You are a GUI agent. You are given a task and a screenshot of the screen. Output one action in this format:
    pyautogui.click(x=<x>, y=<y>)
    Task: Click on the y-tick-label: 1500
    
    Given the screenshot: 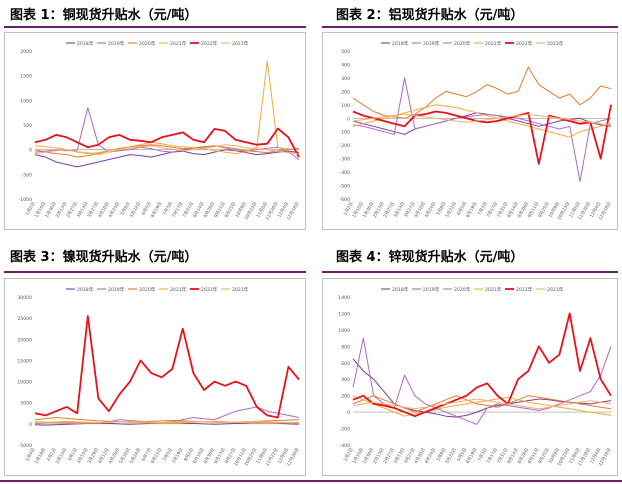 What is the action you would take?
    pyautogui.click(x=26, y=77)
    